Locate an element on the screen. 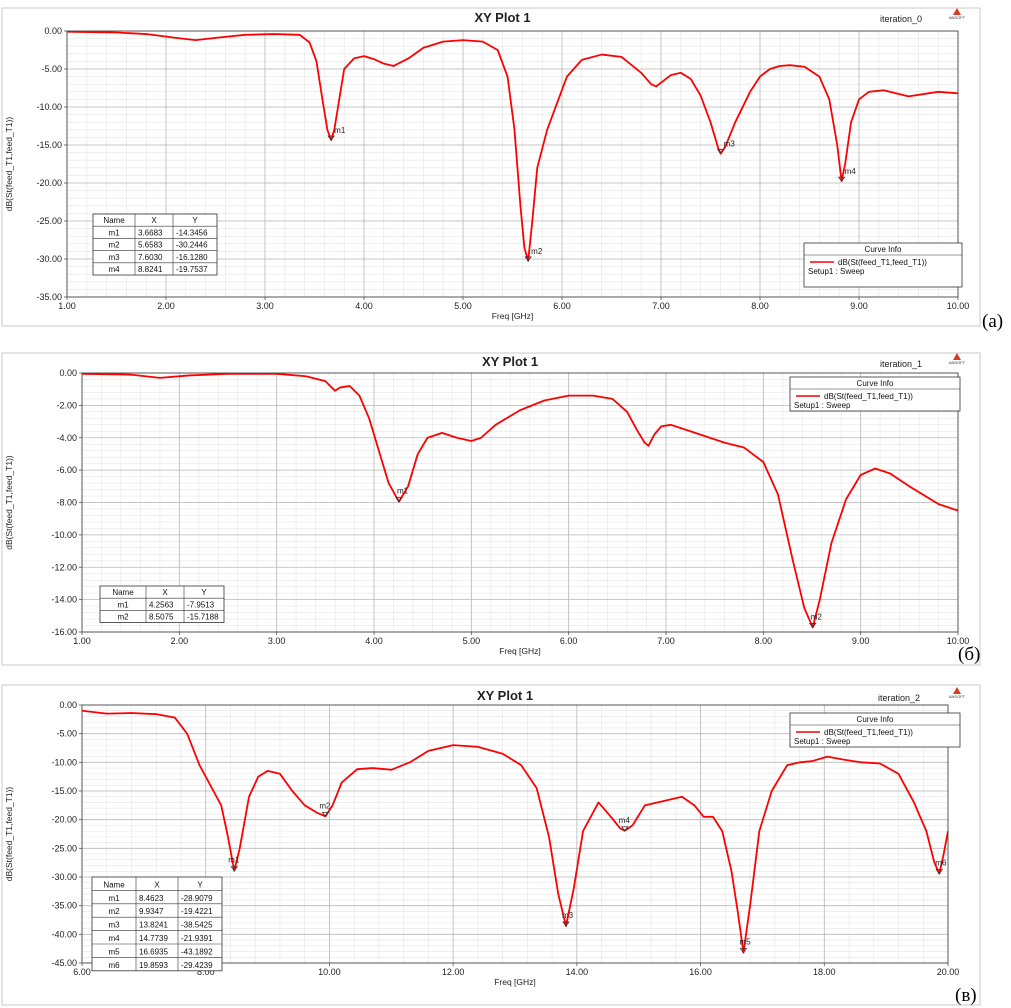 The width and height of the screenshot is (1011, 1008). marker-table-x: 16.6935 is located at coordinates (153, 951).